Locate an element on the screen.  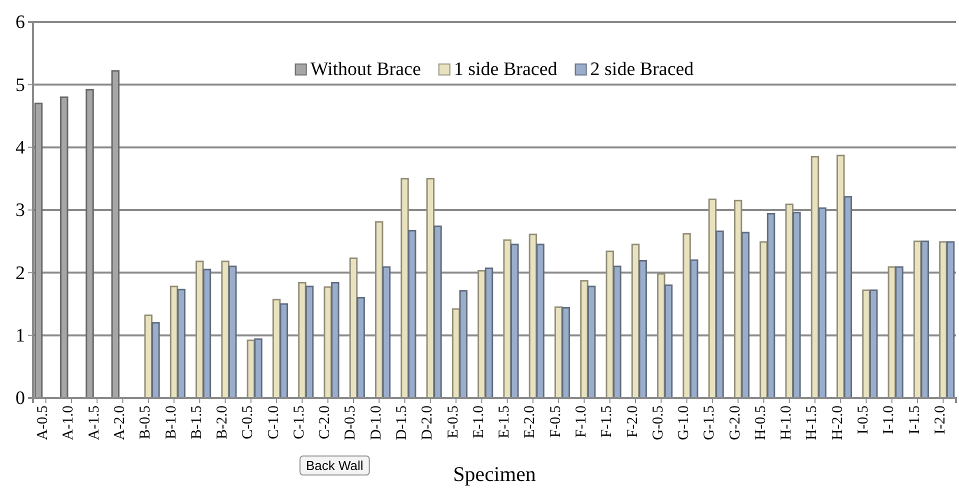
x-tick-label: F-0.5 is located at coordinates (556, 422).